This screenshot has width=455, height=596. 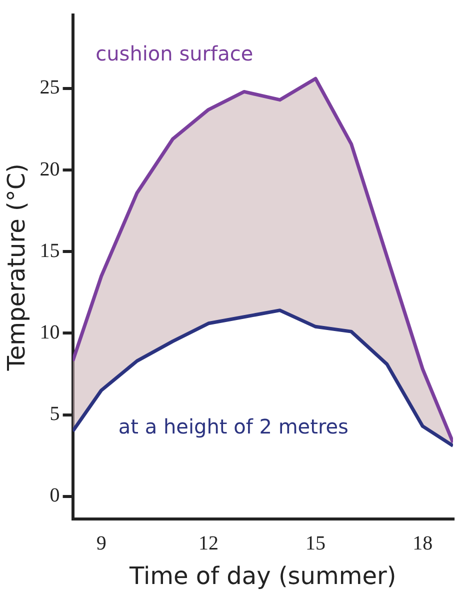 I want to click on x-axis-title: Time of day (summer), so click(x=262, y=576).